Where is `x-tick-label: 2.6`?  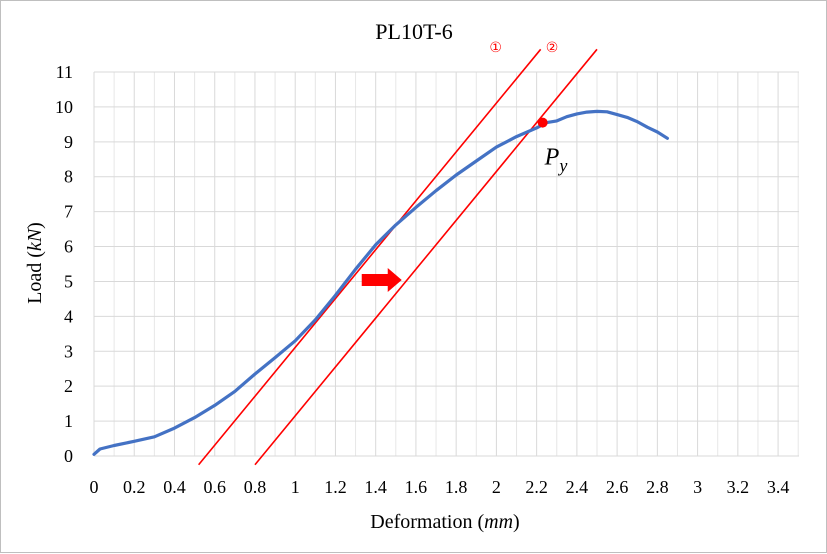 x-tick-label: 2.6 is located at coordinates (617, 487).